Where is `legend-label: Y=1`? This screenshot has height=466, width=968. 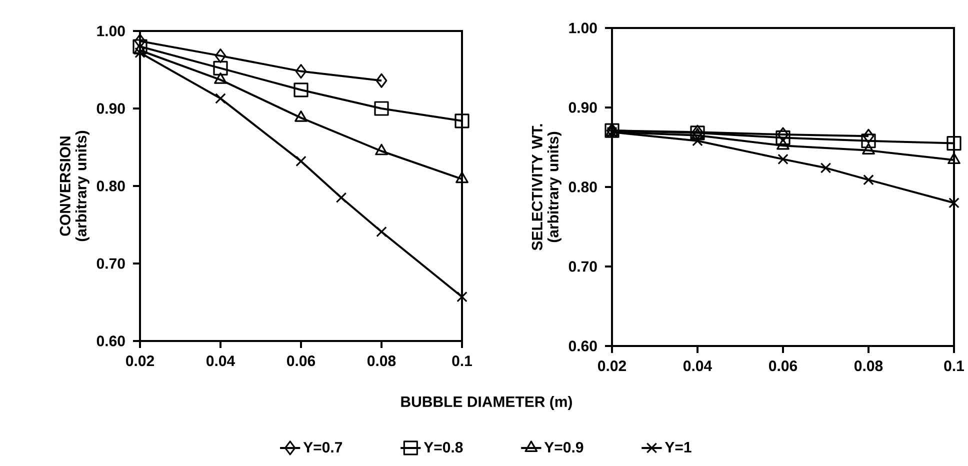
legend-label: Y=1 is located at coordinates (678, 447).